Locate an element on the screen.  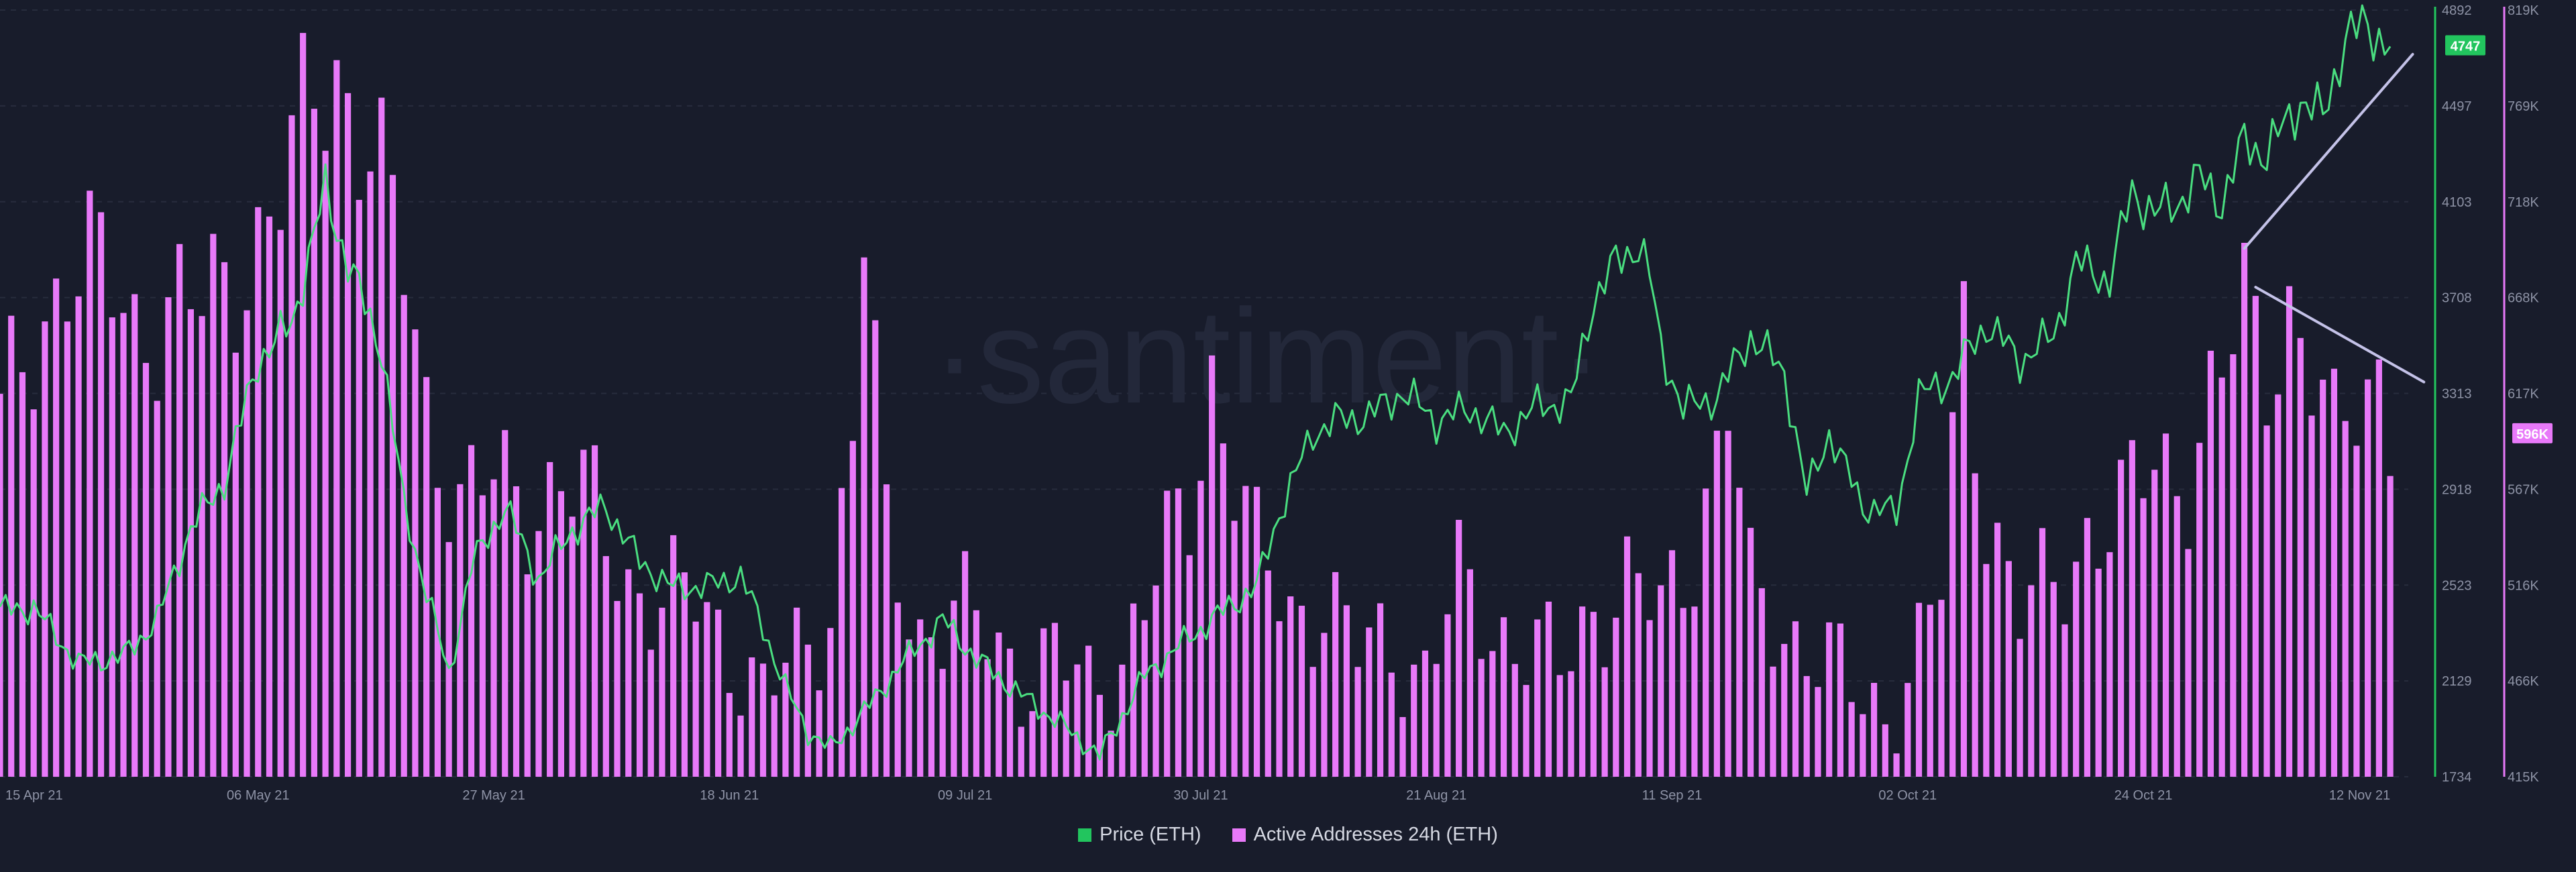
legend-item-active-addresses: Active Addresses 24h (ETH) is located at coordinates (1365, 835).